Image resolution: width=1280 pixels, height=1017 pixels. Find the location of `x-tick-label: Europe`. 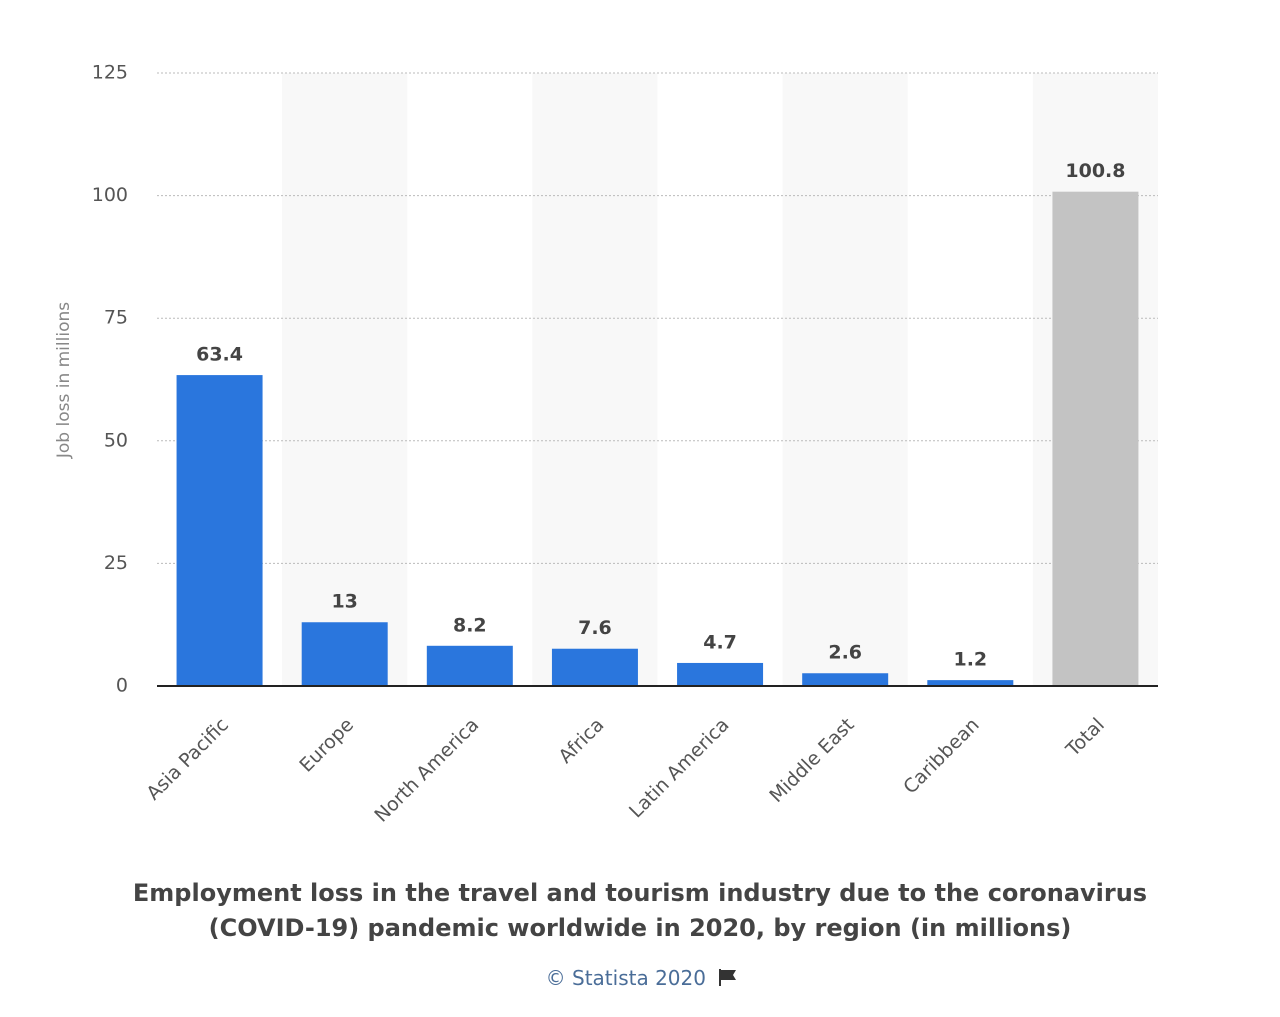

x-tick-label: Europe is located at coordinates (326, 745).